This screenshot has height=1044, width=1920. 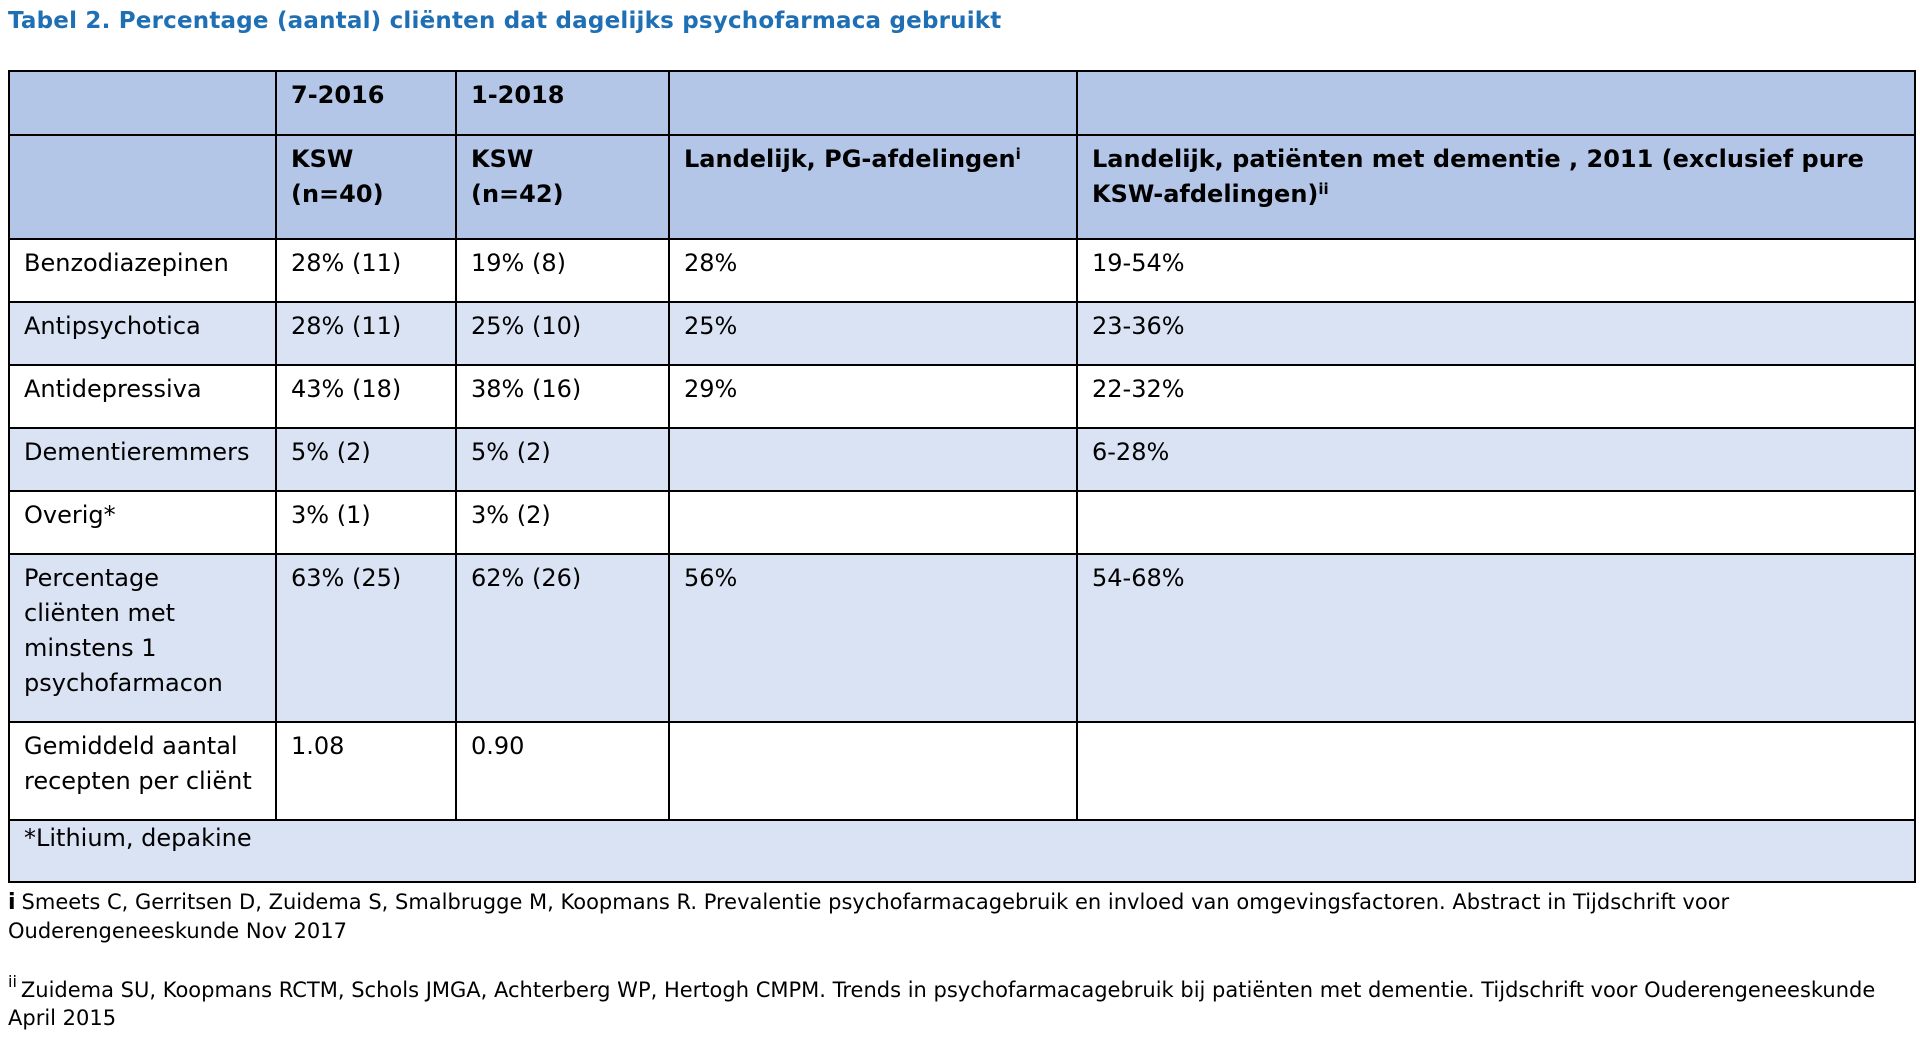 What do you see at coordinates (12, 981) in the screenshot?
I see `footnote-marker: ii` at bounding box center [12, 981].